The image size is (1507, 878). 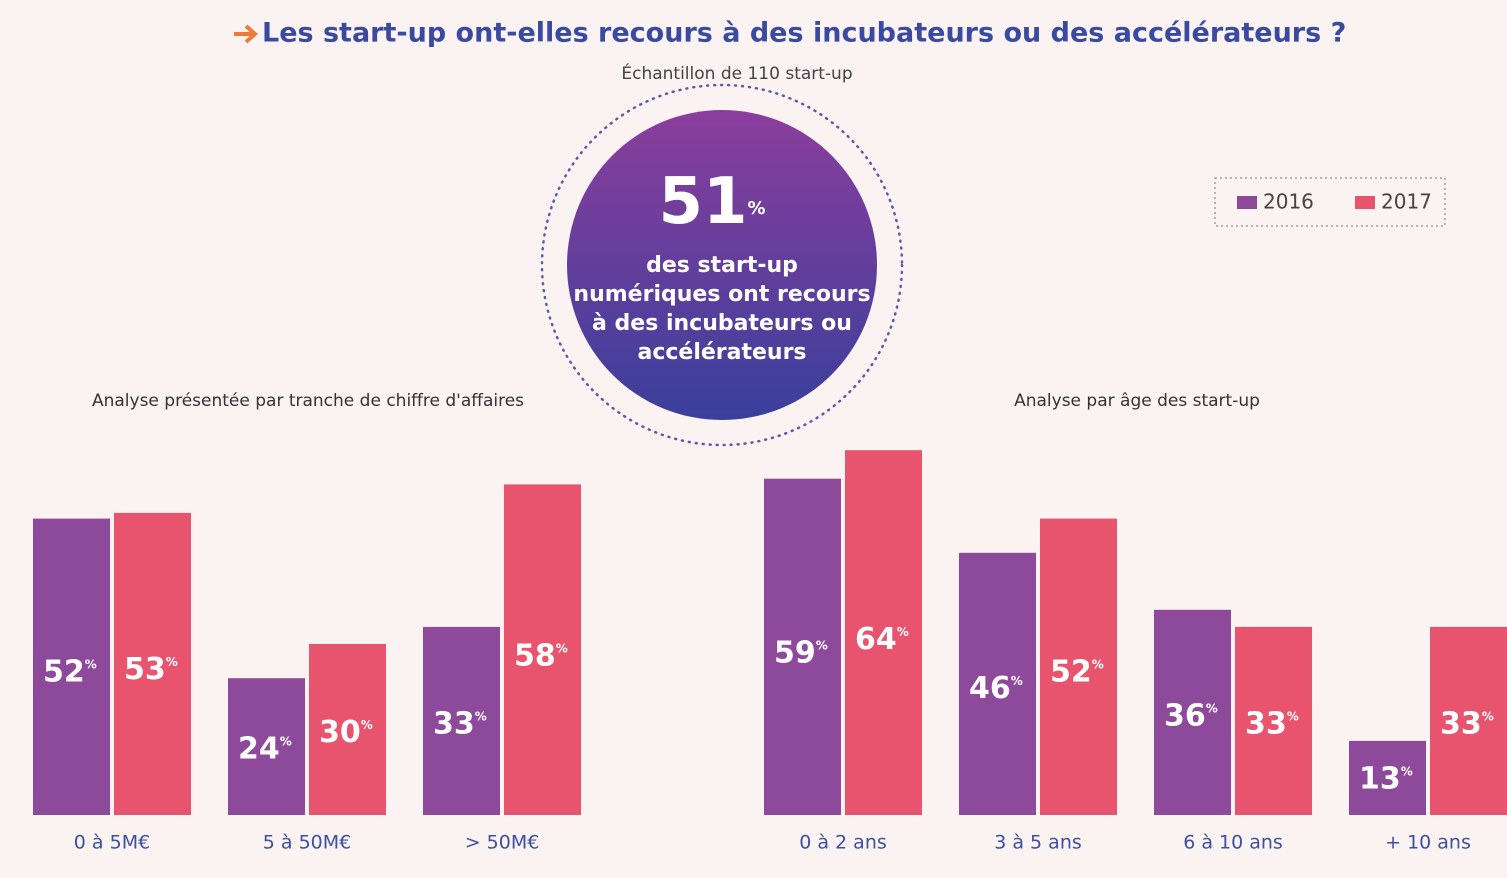 I want to click on legend-label: 2017, so click(x=1406, y=202).